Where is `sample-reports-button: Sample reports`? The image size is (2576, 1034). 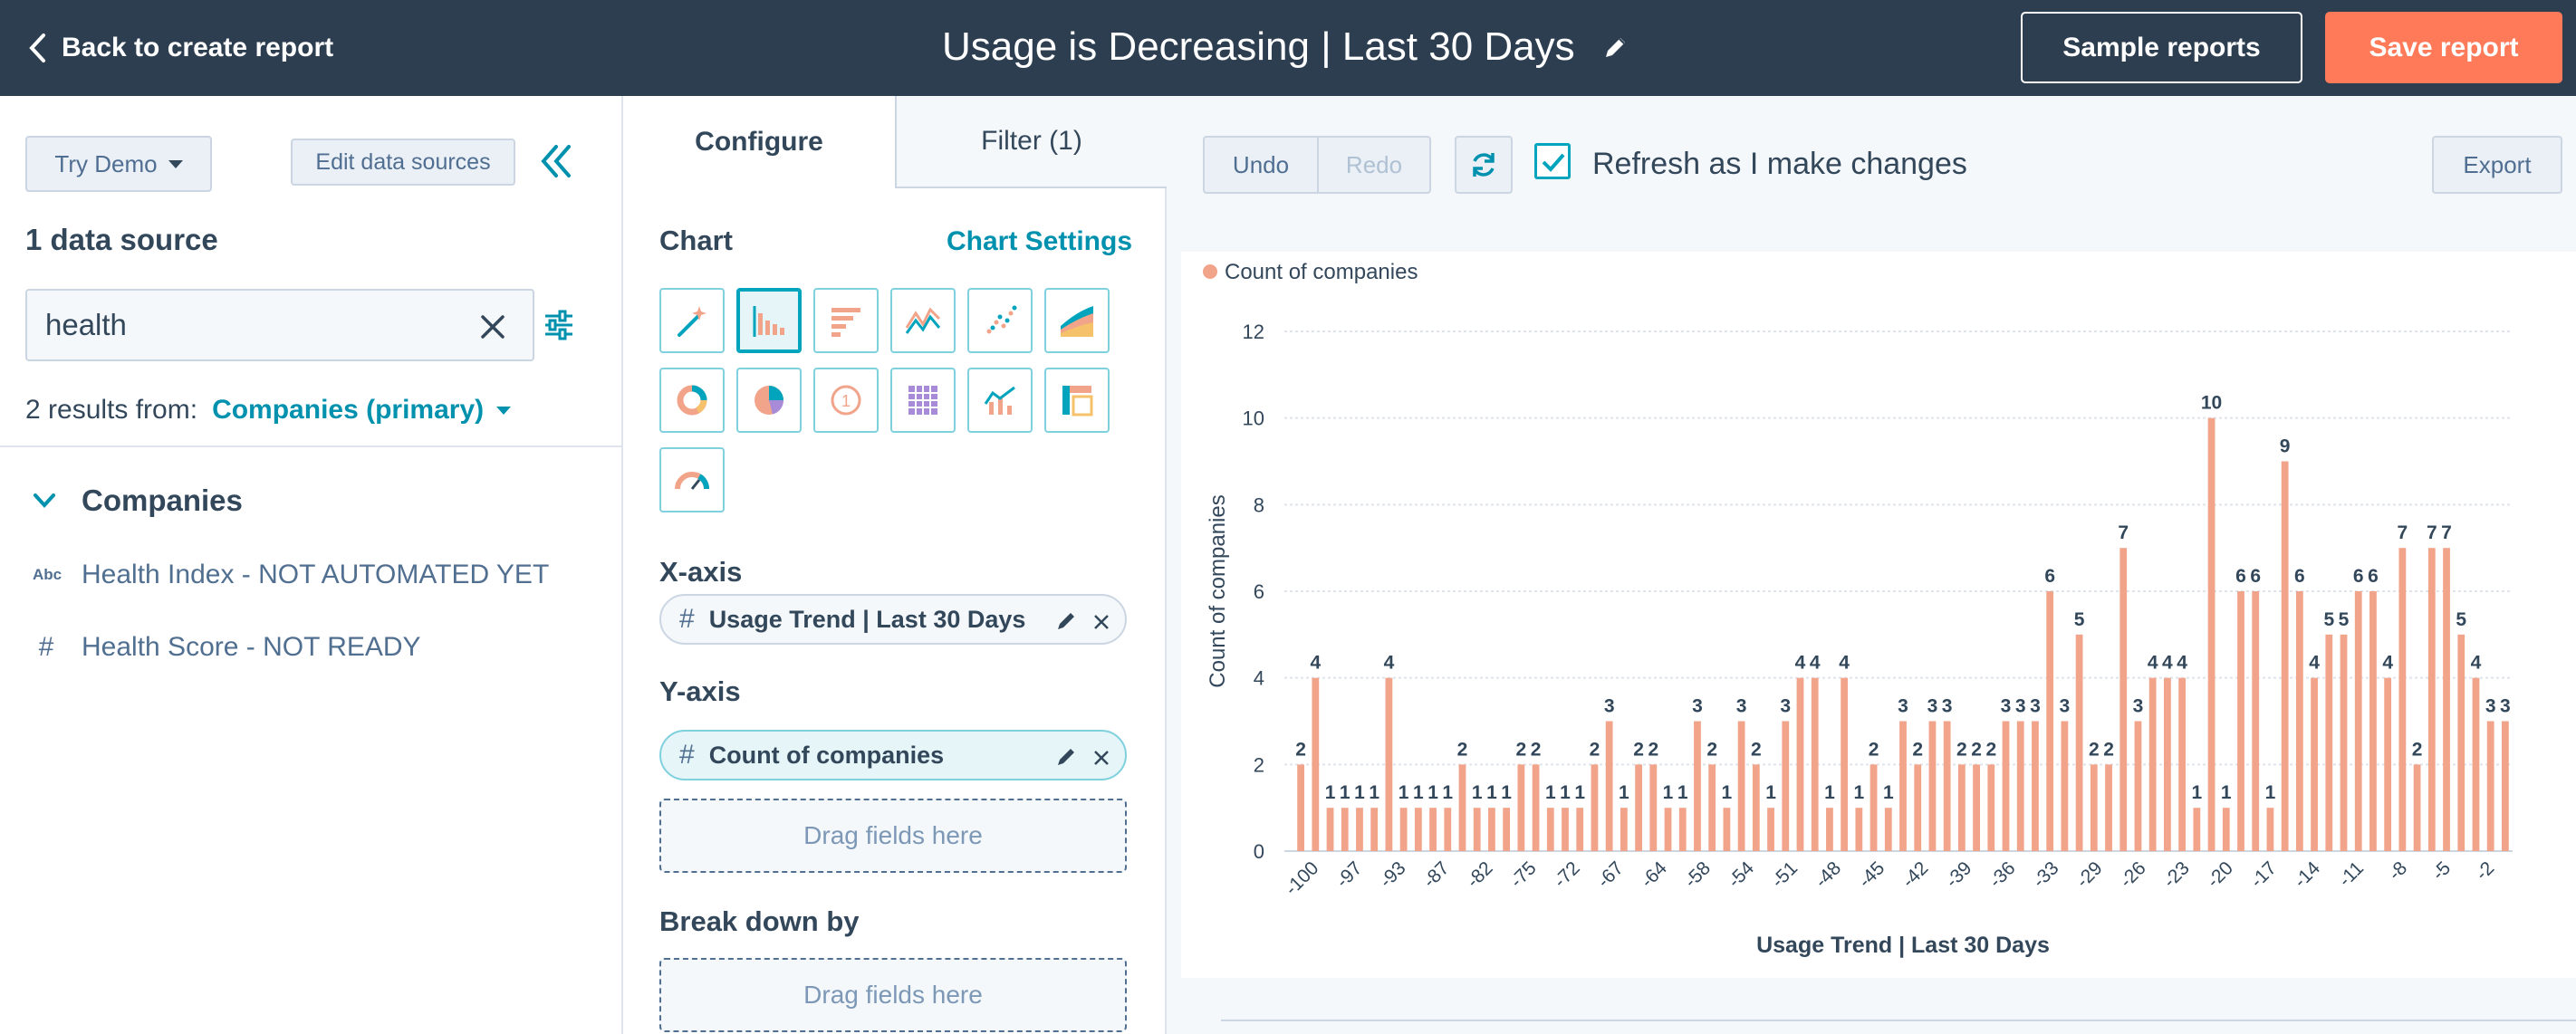 sample-reports-button: Sample reports is located at coordinates (2161, 47).